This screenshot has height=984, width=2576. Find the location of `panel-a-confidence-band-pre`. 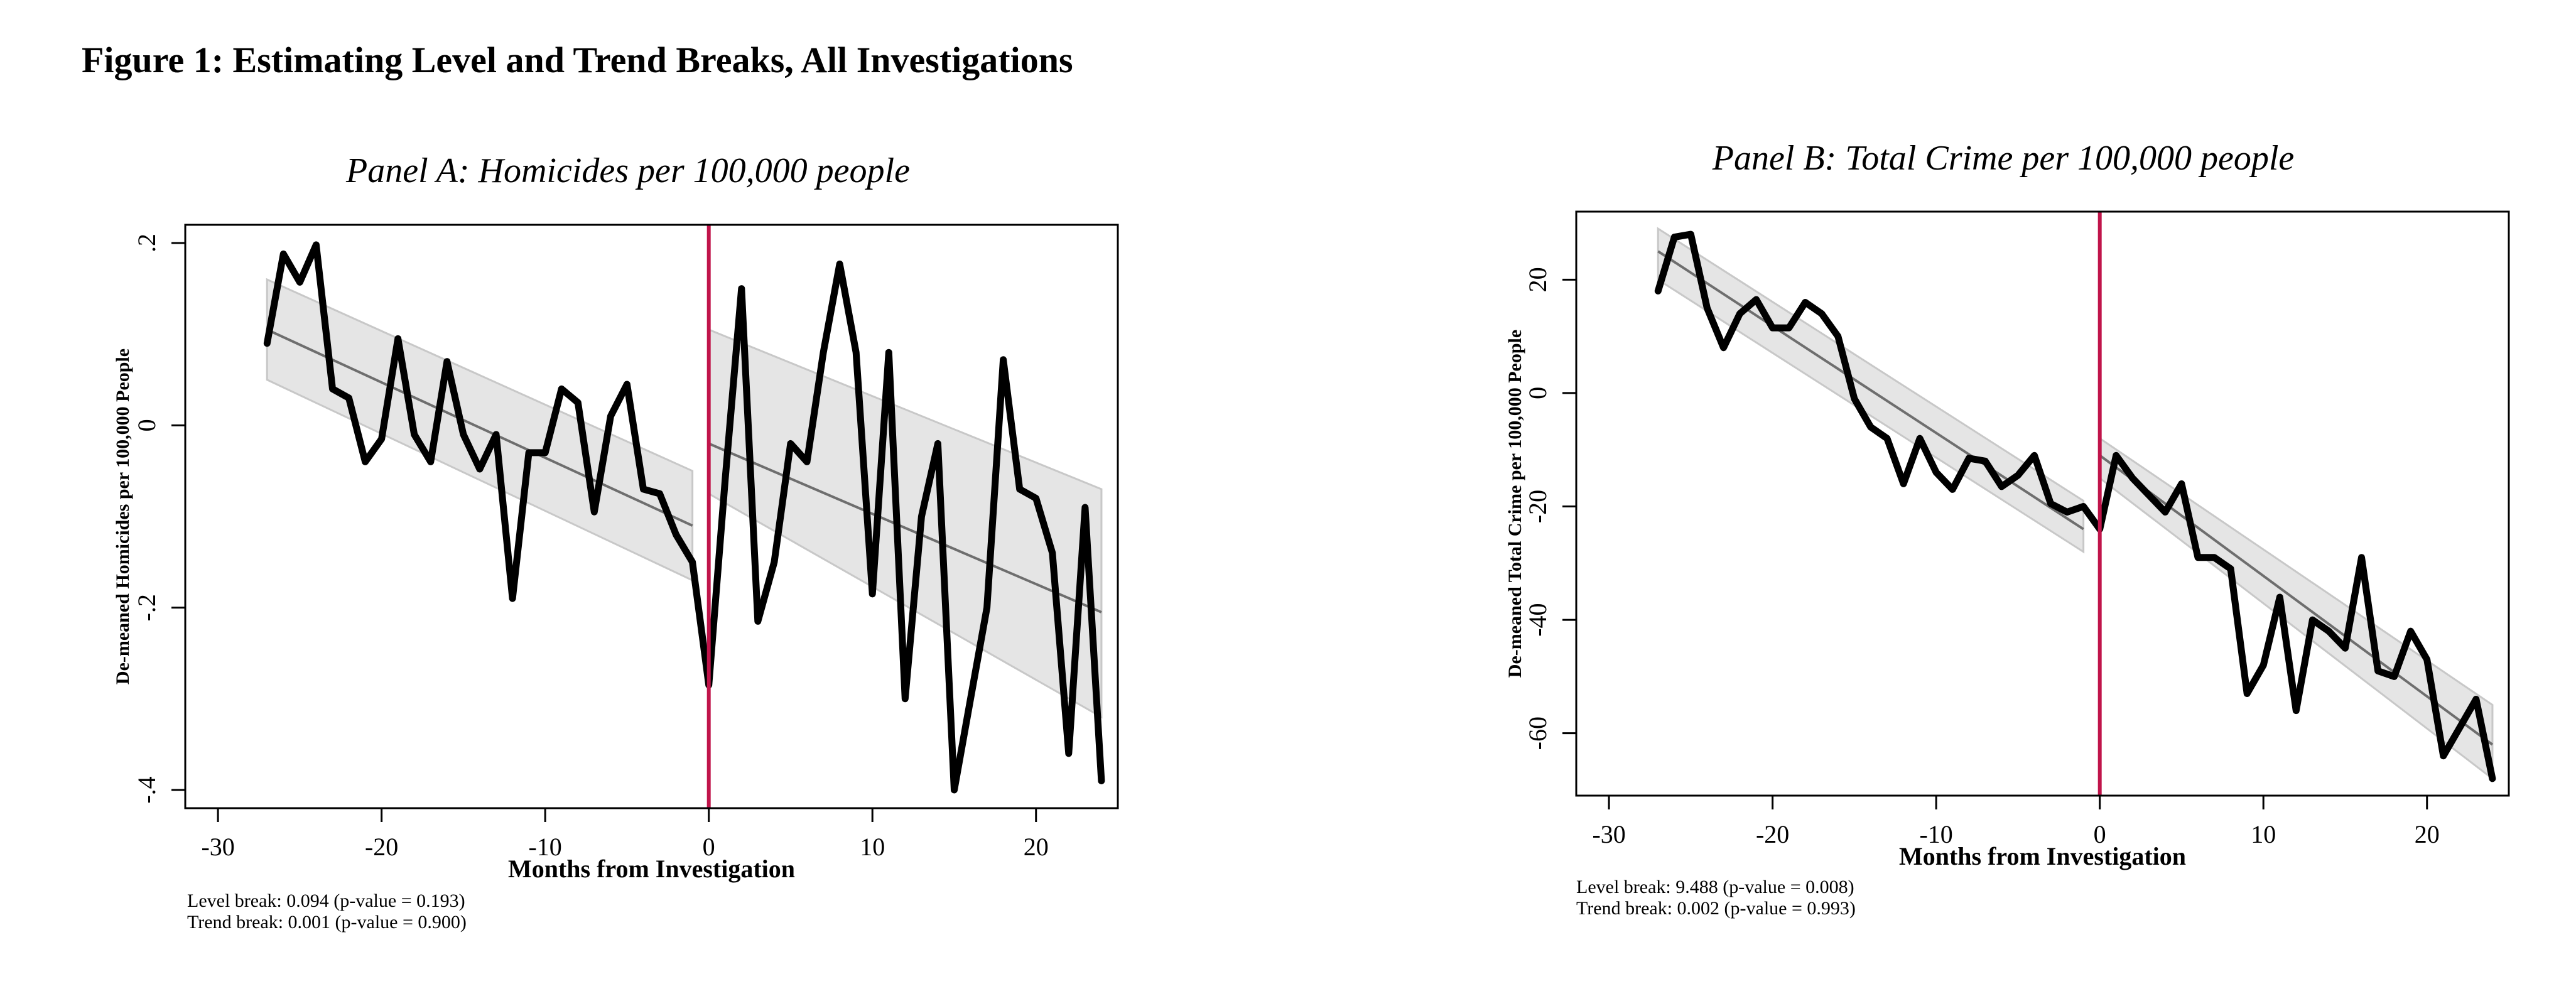

panel-a-confidence-band-pre is located at coordinates (480, 430).